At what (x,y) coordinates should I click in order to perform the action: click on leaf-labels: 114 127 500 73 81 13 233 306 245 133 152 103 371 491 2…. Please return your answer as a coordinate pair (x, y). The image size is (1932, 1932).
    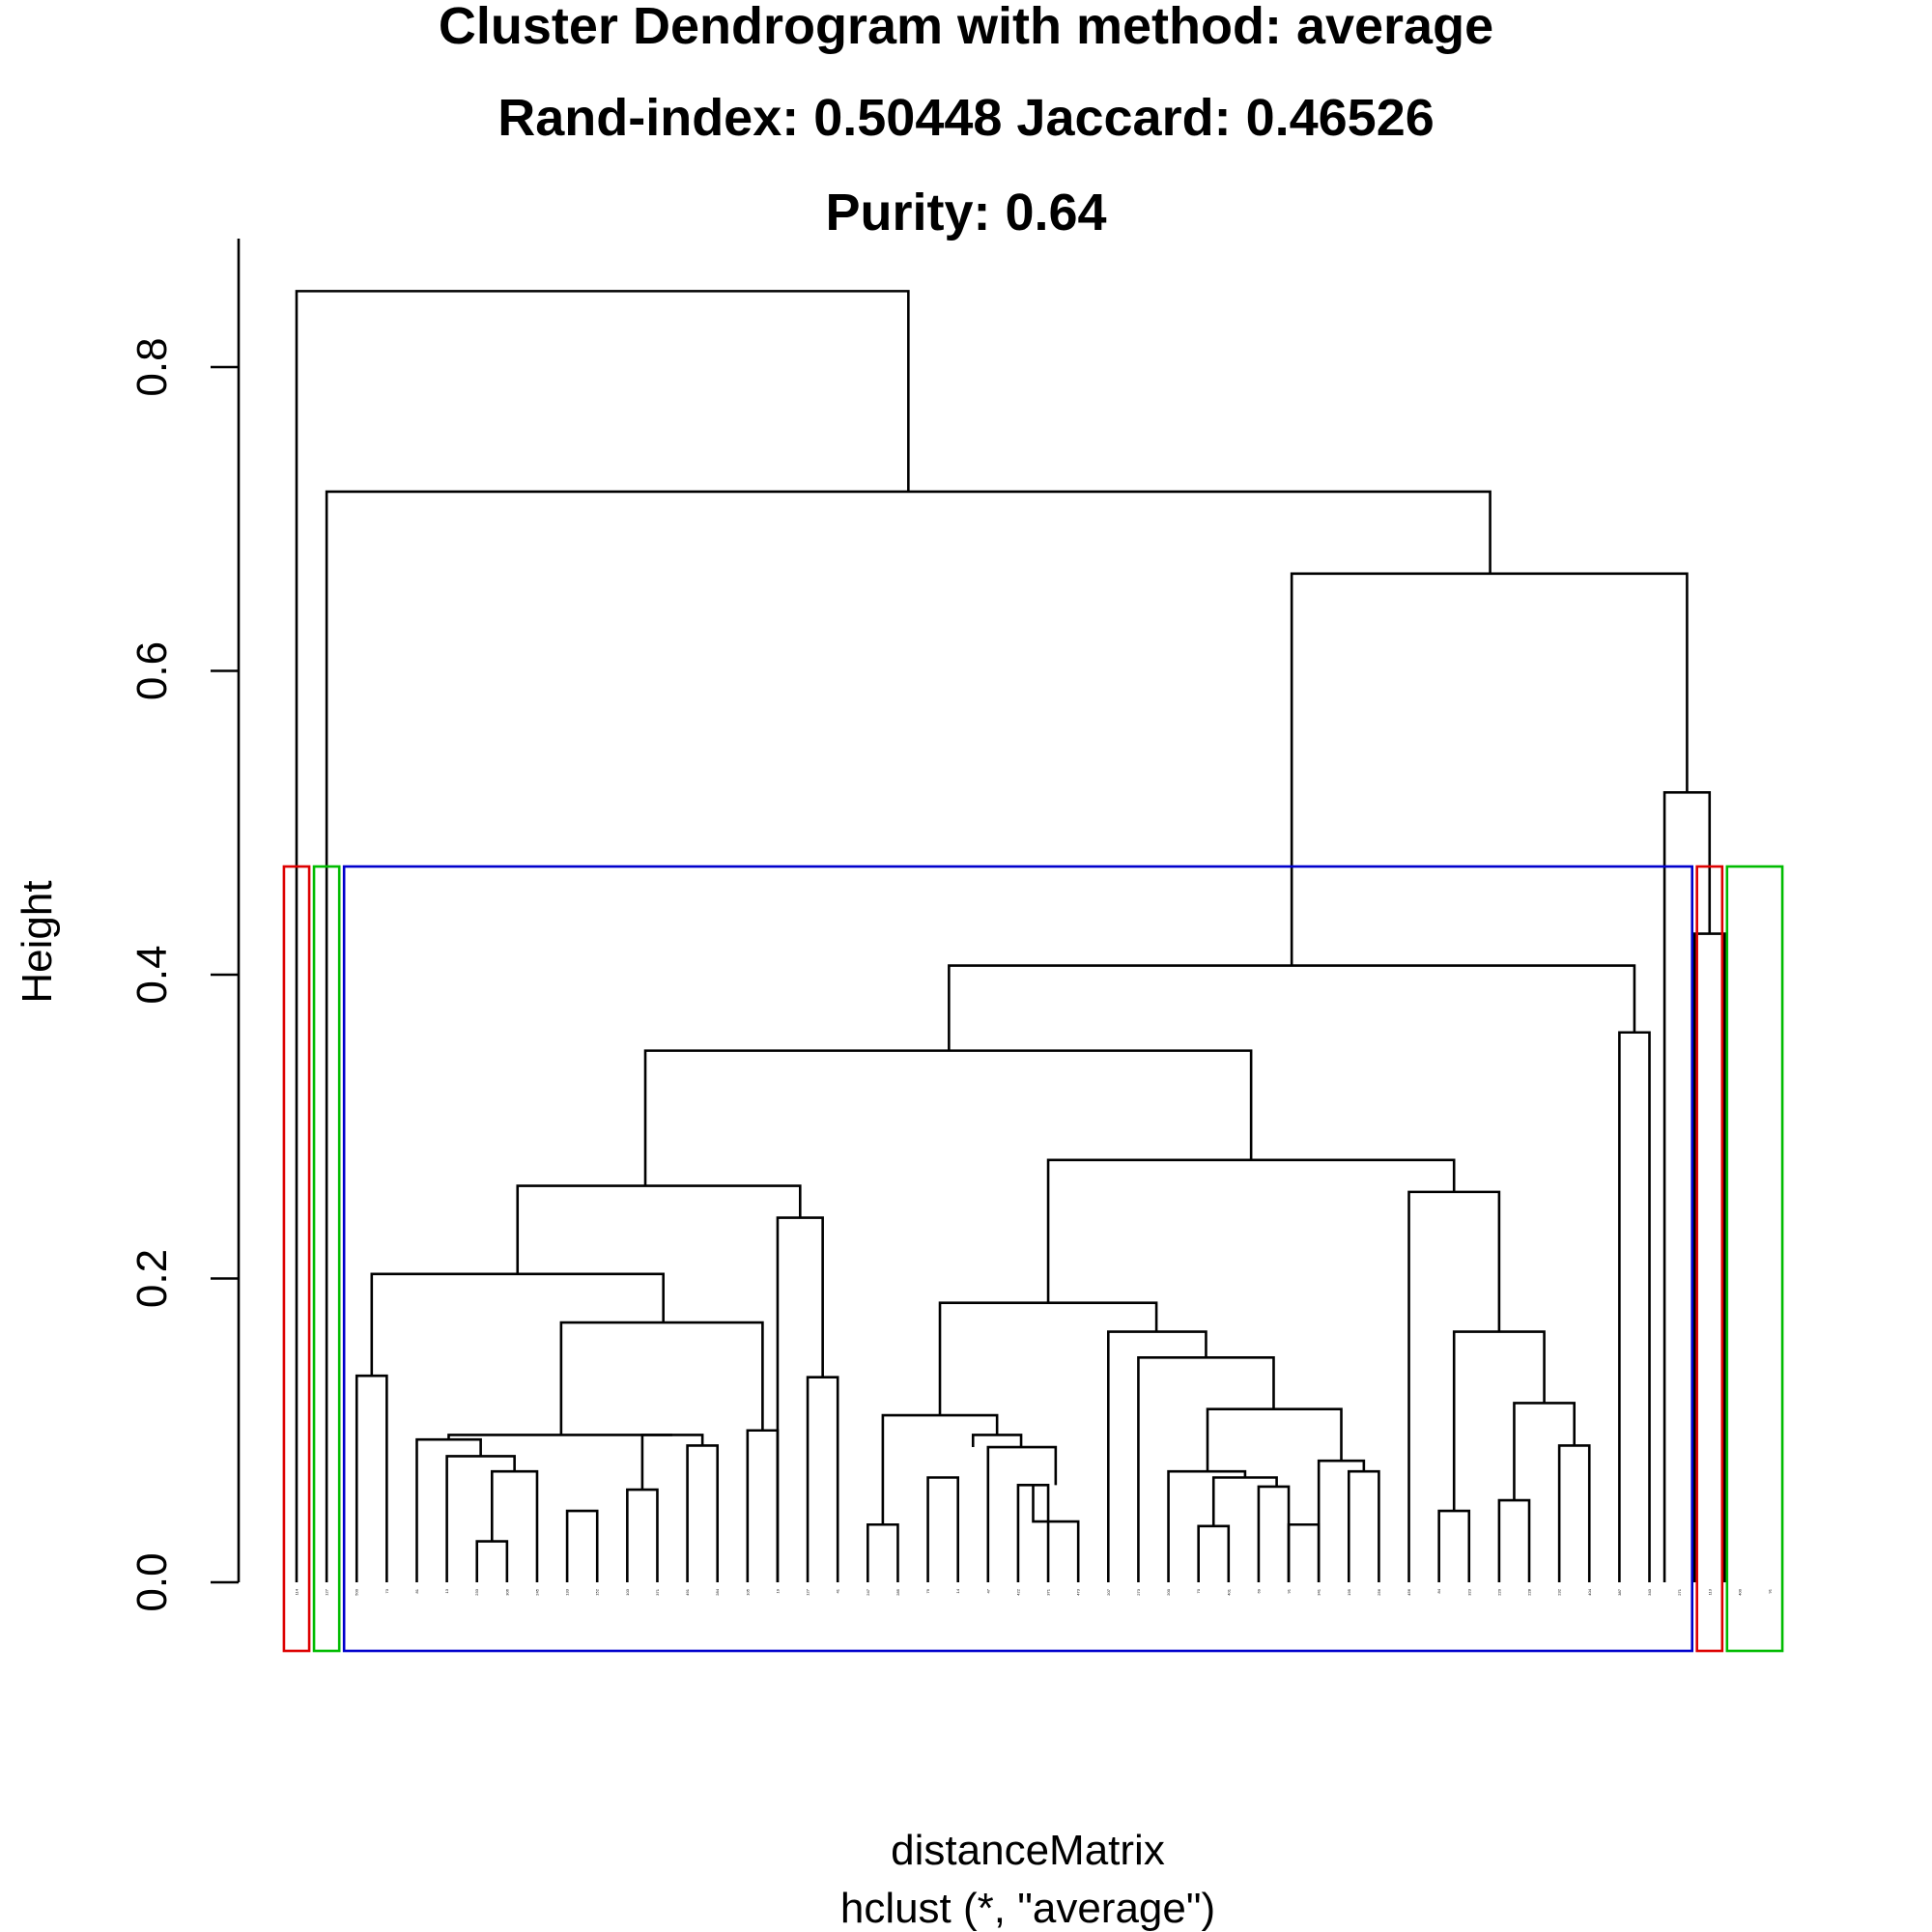
    Looking at the image, I should click on (1034, 1591).